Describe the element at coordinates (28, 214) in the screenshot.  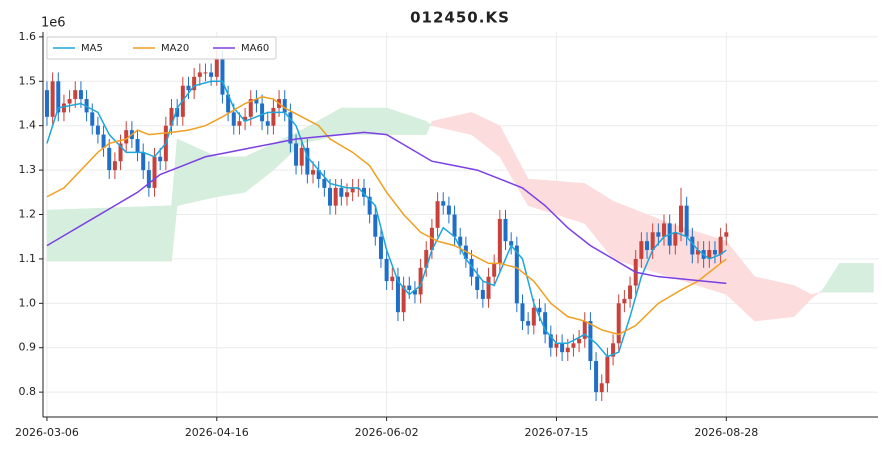
I see `y-tick-label: 1.2` at that location.